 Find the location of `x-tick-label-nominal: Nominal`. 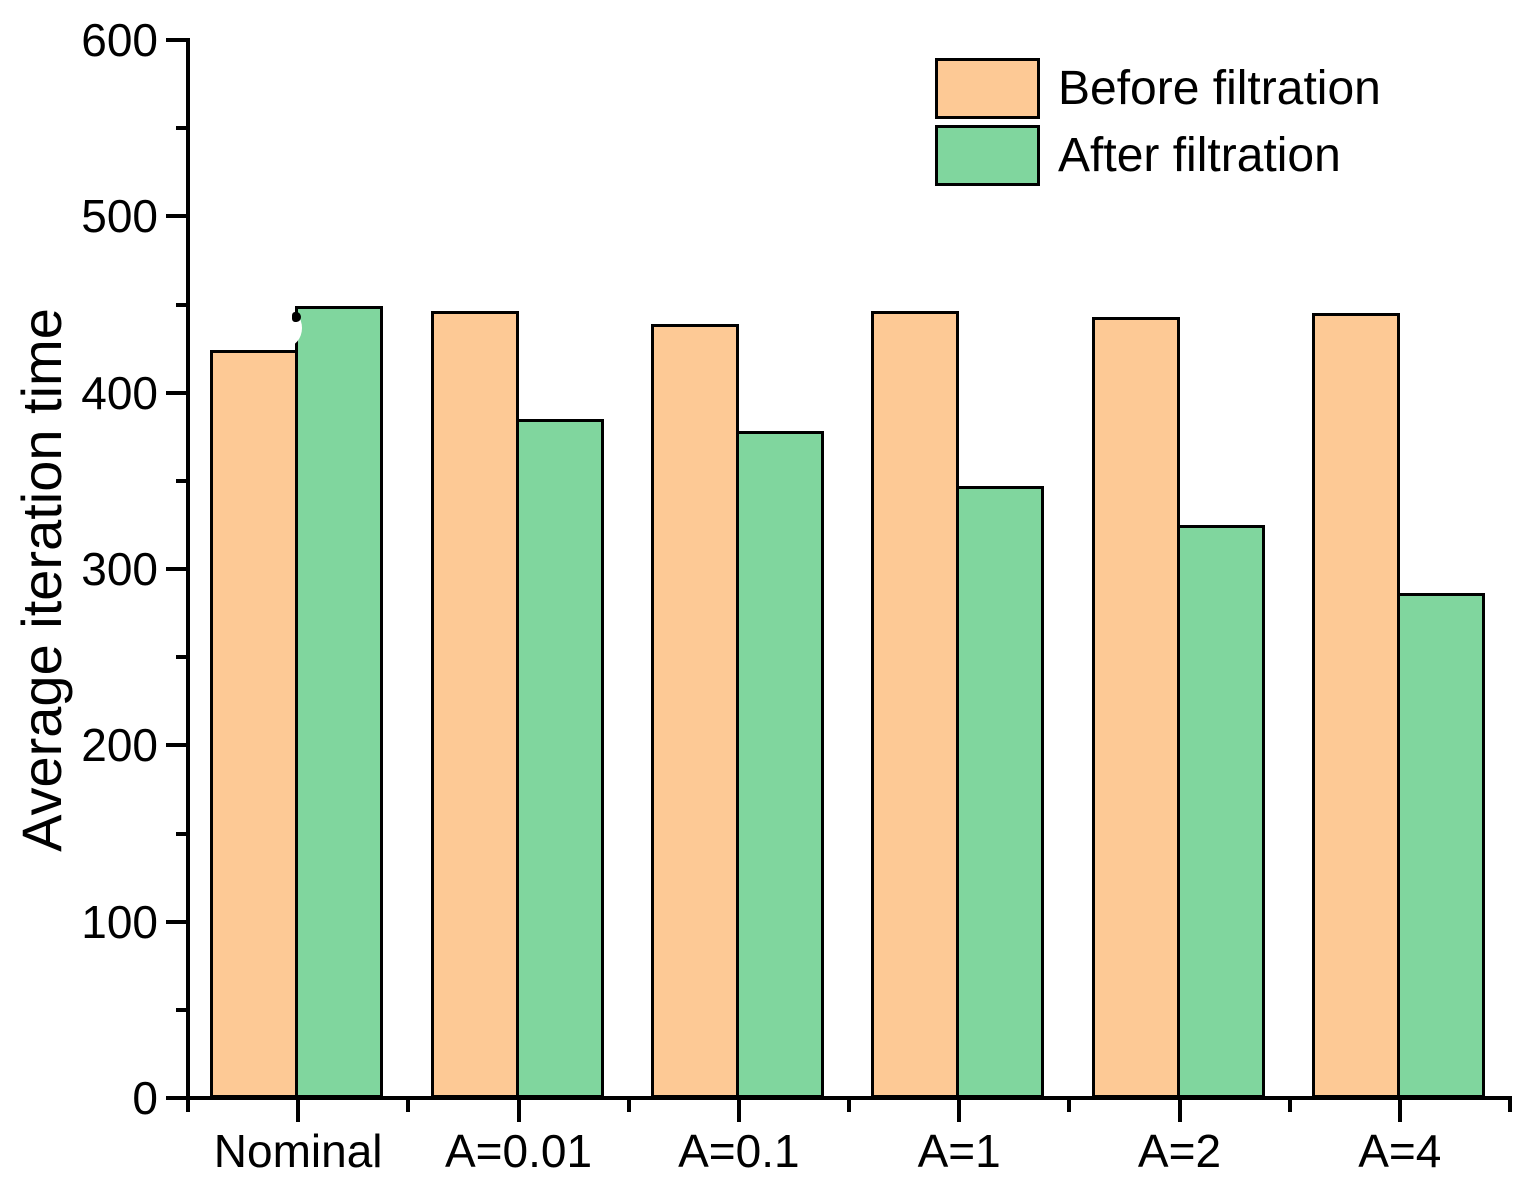

x-tick-label-nominal: Nominal is located at coordinates (298, 1151).